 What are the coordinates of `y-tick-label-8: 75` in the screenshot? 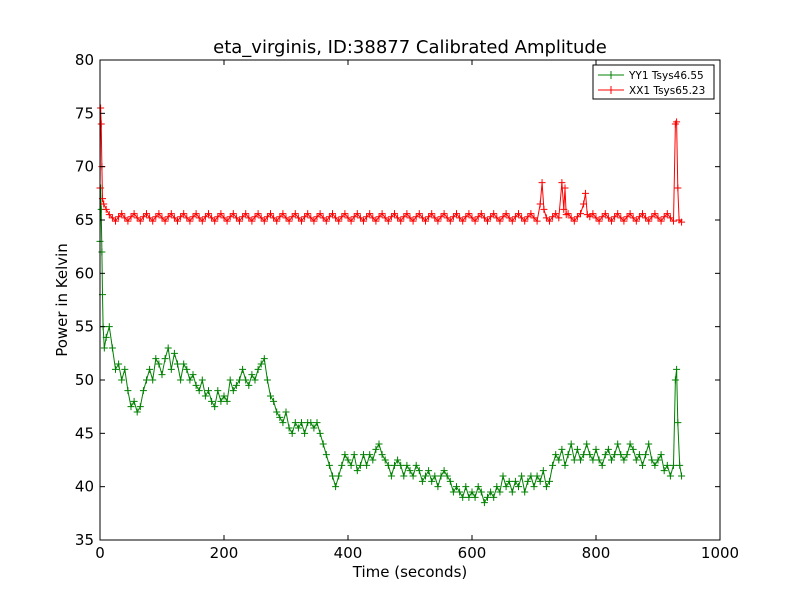 It's located at (84, 113).